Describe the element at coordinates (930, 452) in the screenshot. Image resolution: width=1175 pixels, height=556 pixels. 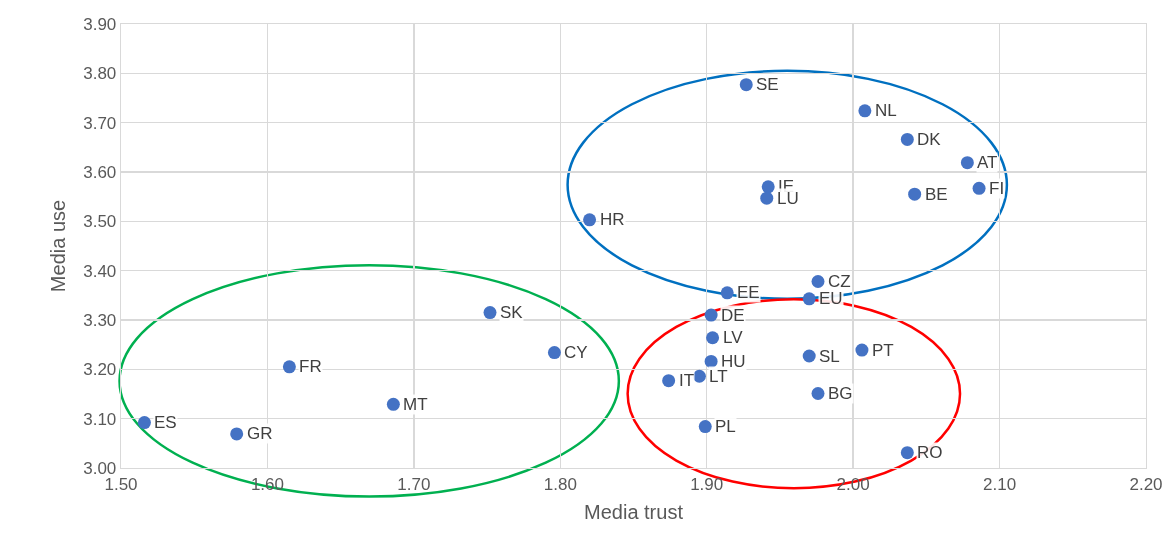
I see `data-label: RO` at that location.